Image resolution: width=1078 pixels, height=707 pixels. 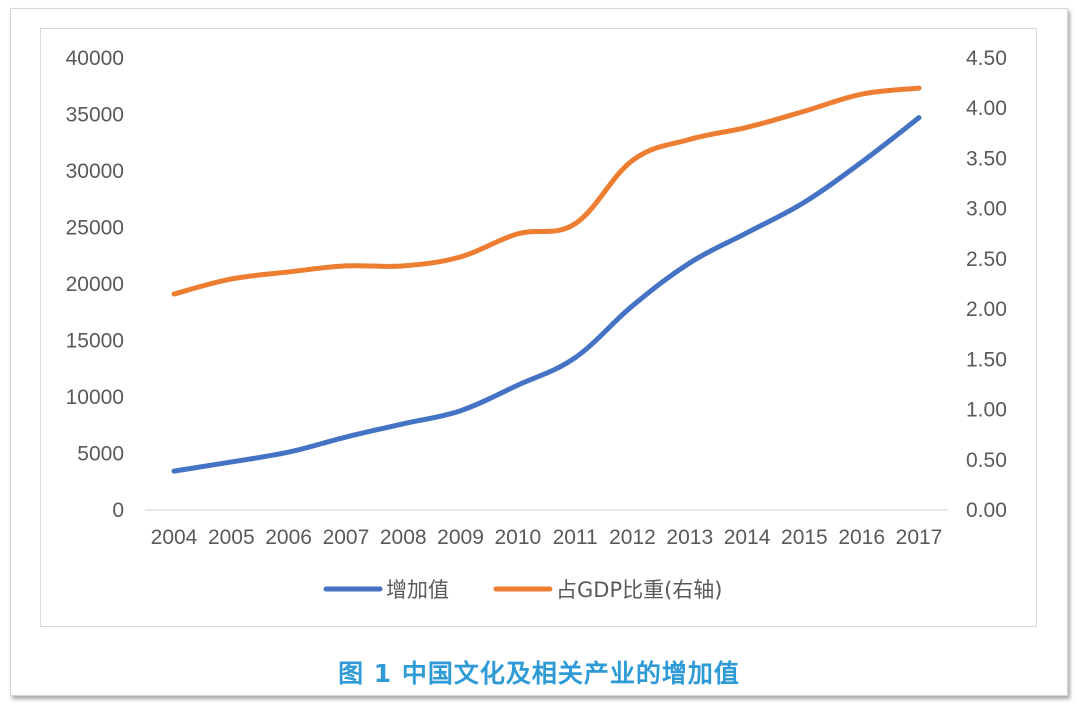 What do you see at coordinates (403, 537) in the screenshot?
I see `x-axis-tick-label: 2008` at bounding box center [403, 537].